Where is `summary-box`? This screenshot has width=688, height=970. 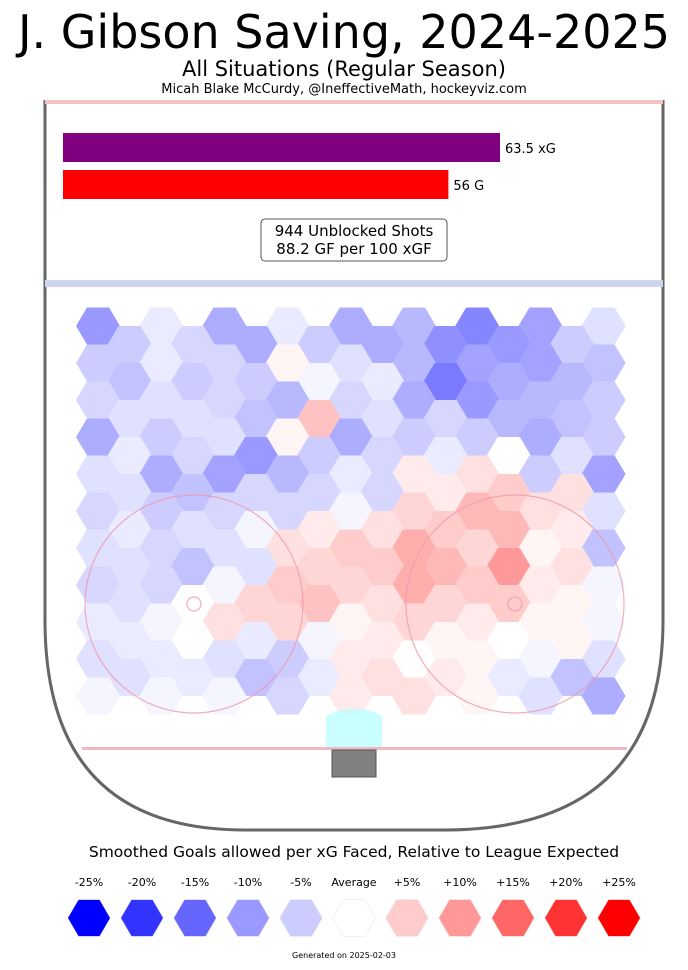
summary-box is located at coordinates (354, 240).